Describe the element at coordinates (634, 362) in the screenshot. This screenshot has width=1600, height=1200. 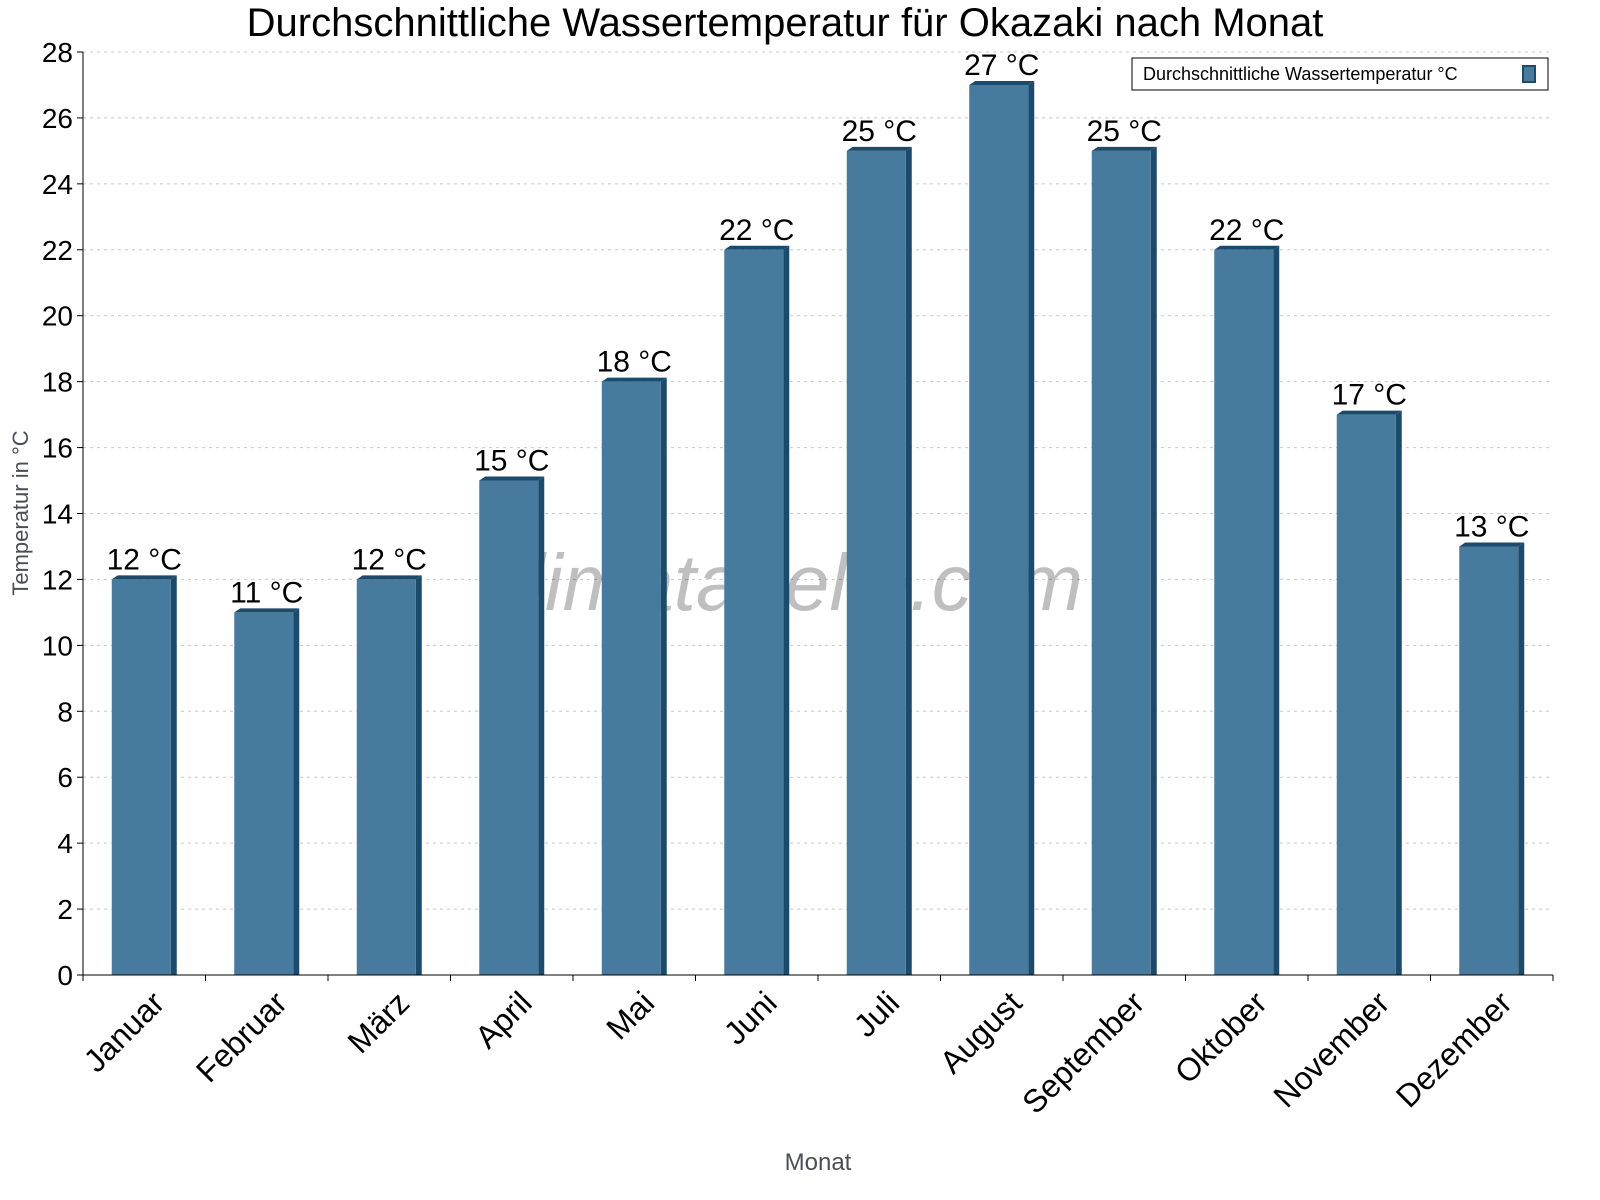
I see `data-label: 18 °C` at that location.